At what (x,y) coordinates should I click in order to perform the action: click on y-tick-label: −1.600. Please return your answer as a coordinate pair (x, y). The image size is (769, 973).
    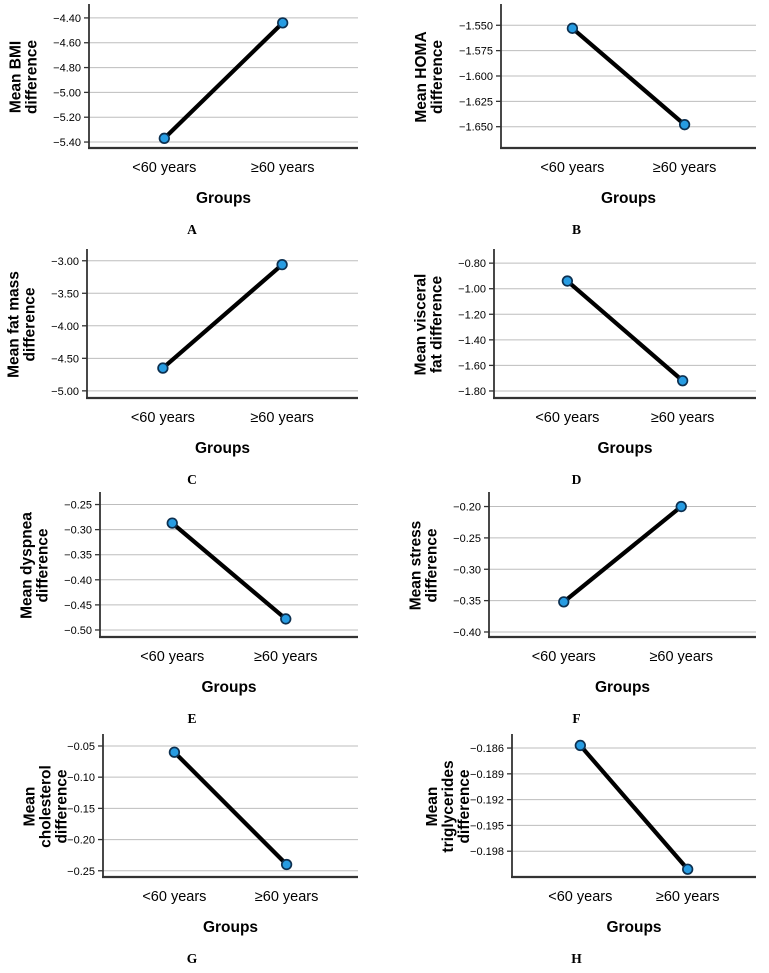
    Looking at the image, I should click on (476, 77).